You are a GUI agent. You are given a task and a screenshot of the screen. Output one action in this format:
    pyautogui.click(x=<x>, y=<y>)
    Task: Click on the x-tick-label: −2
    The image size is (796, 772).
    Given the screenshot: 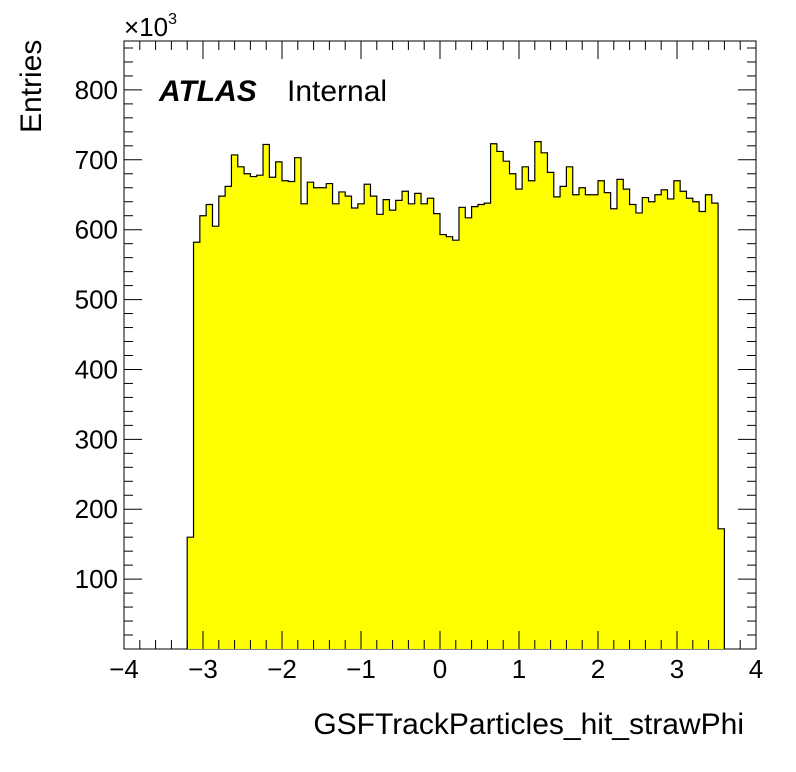 What is the action you would take?
    pyautogui.click(x=282, y=669)
    